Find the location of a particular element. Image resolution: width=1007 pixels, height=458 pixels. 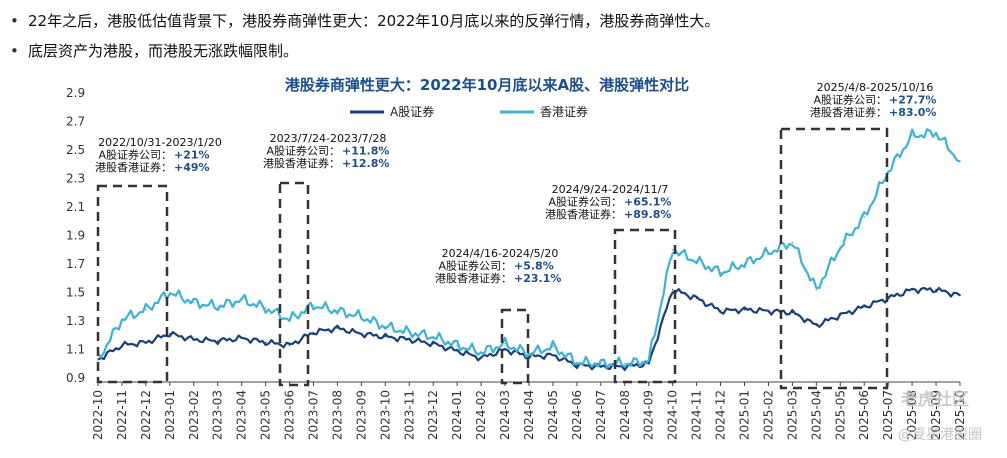

x-tick-label: 2025-06 is located at coordinates (864, 415).